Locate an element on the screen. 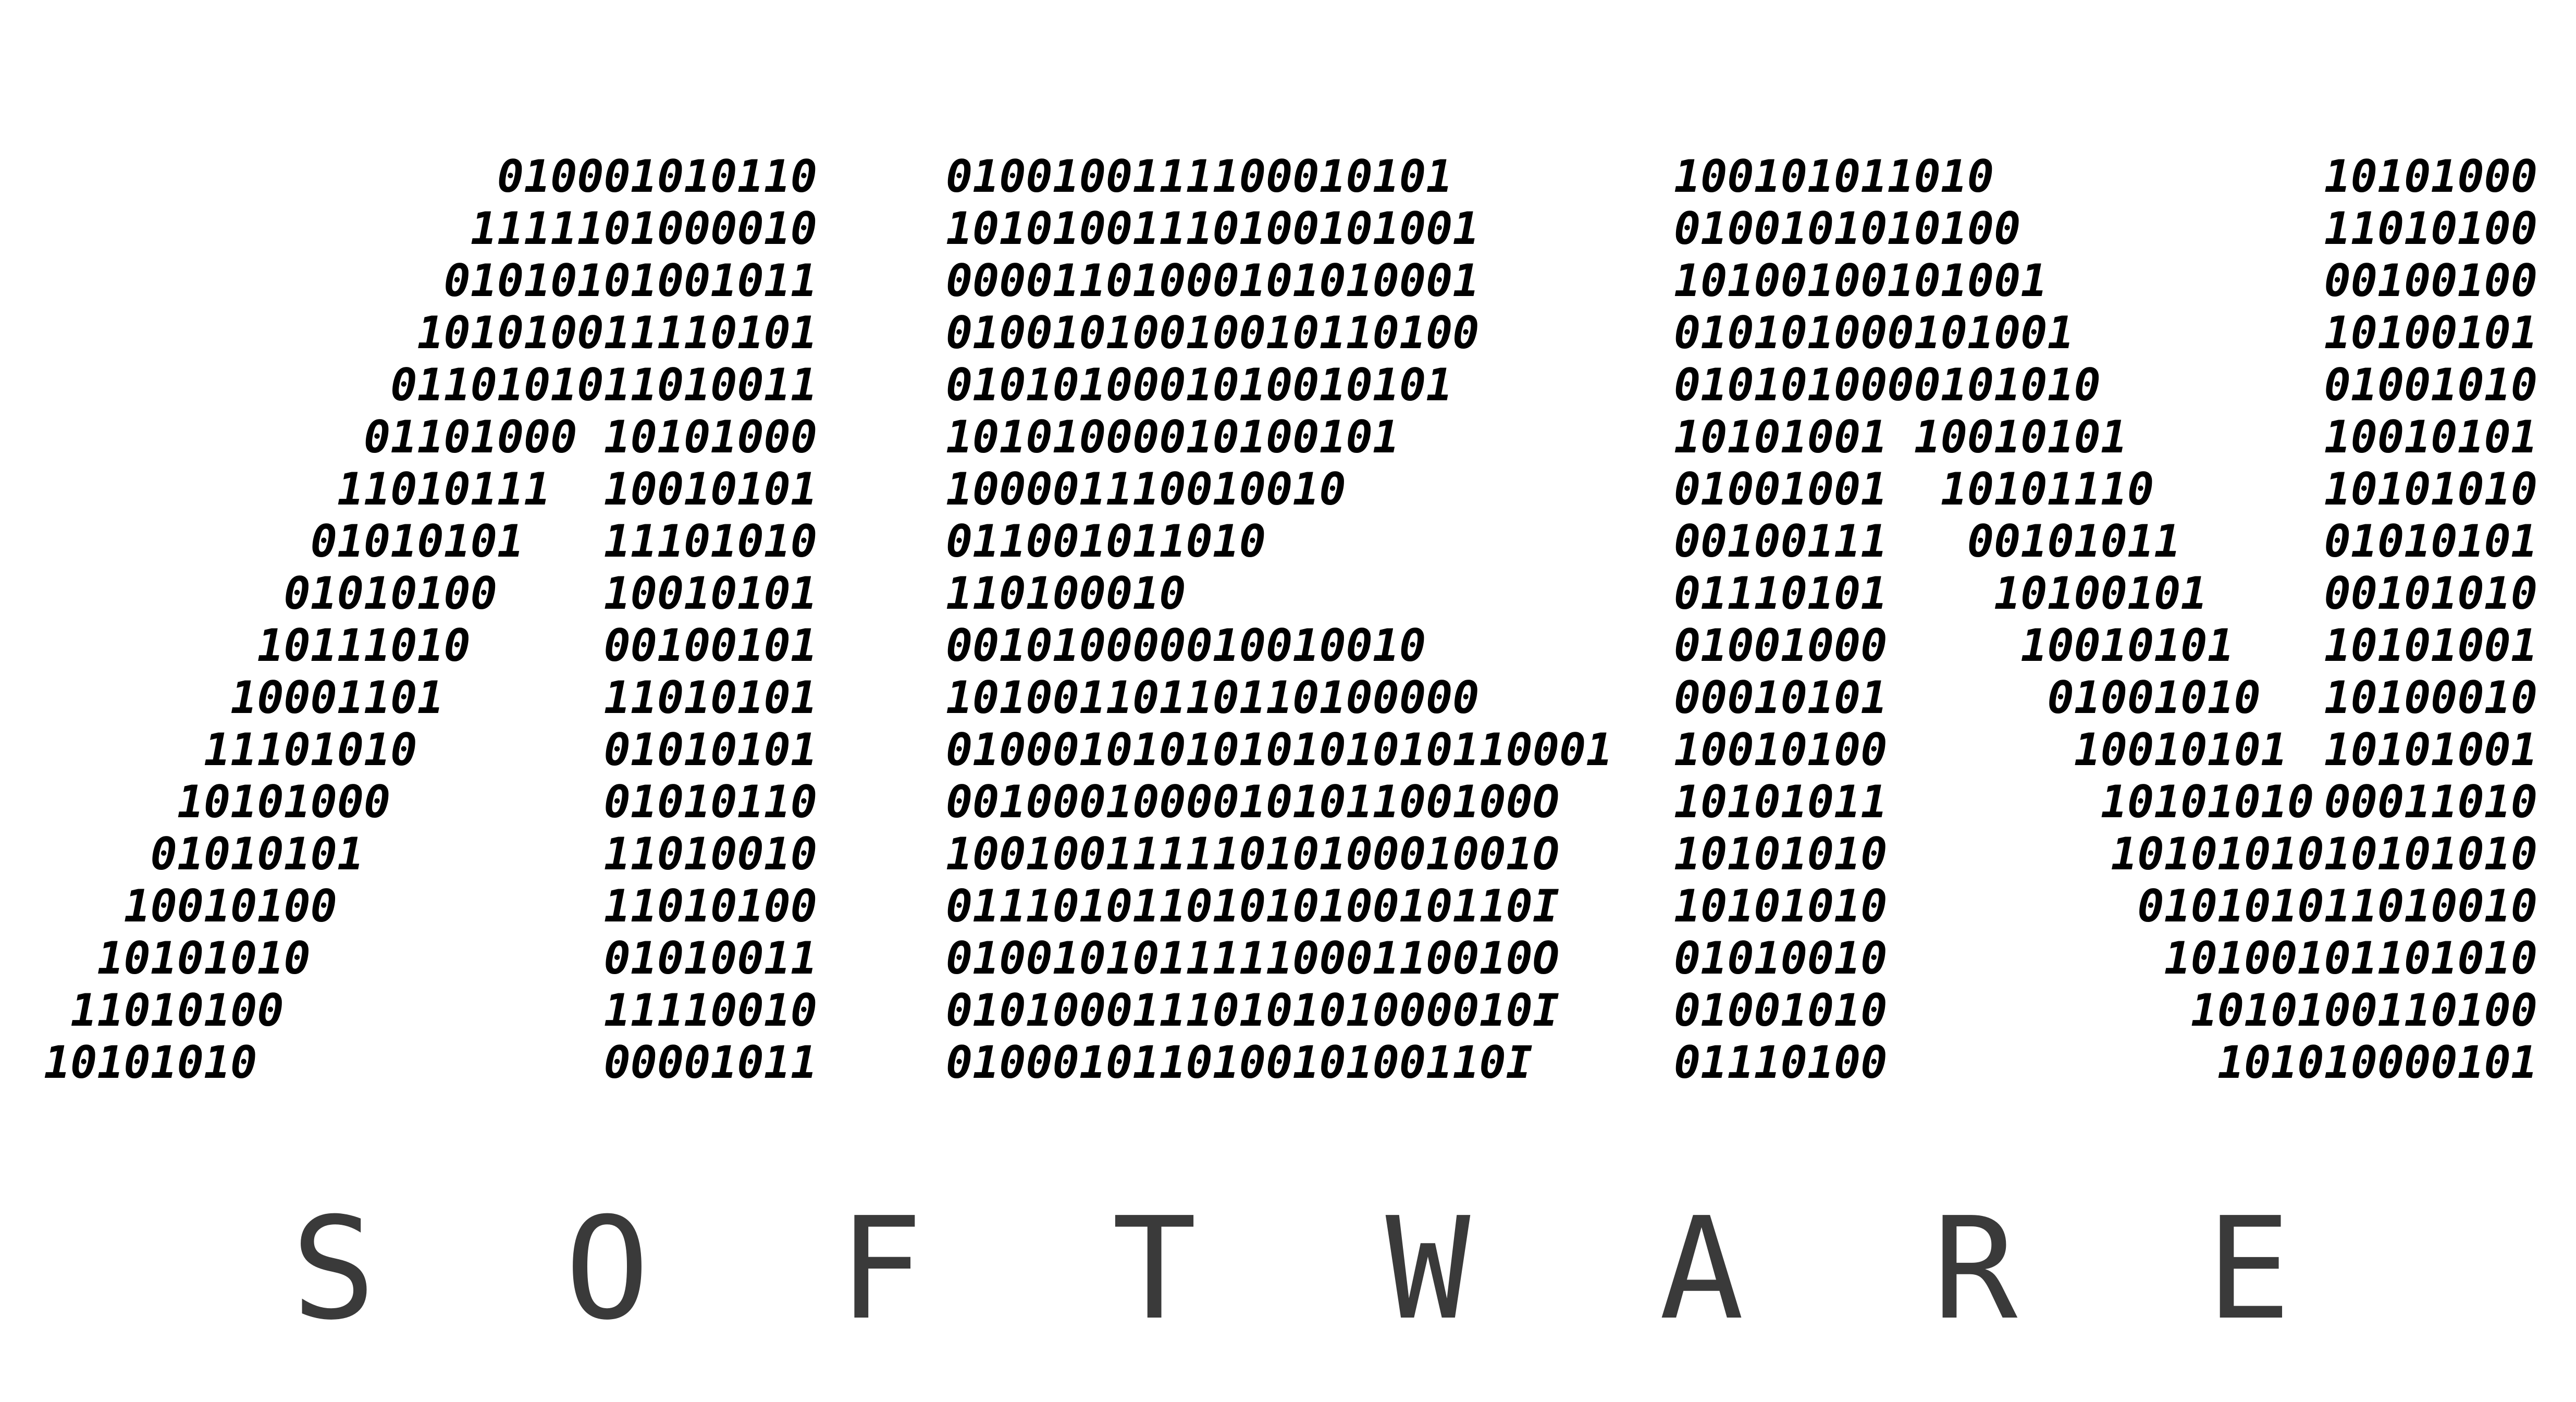 This screenshot has width=2576, height=1402. binary-line: 1111101000010 is located at coordinates (643, 229).